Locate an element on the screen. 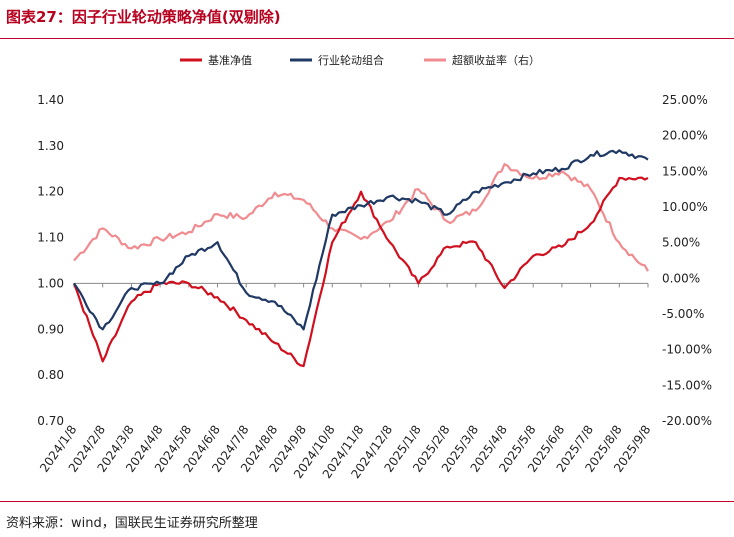  y-right-tick-label: -10.00% is located at coordinates (687, 350).